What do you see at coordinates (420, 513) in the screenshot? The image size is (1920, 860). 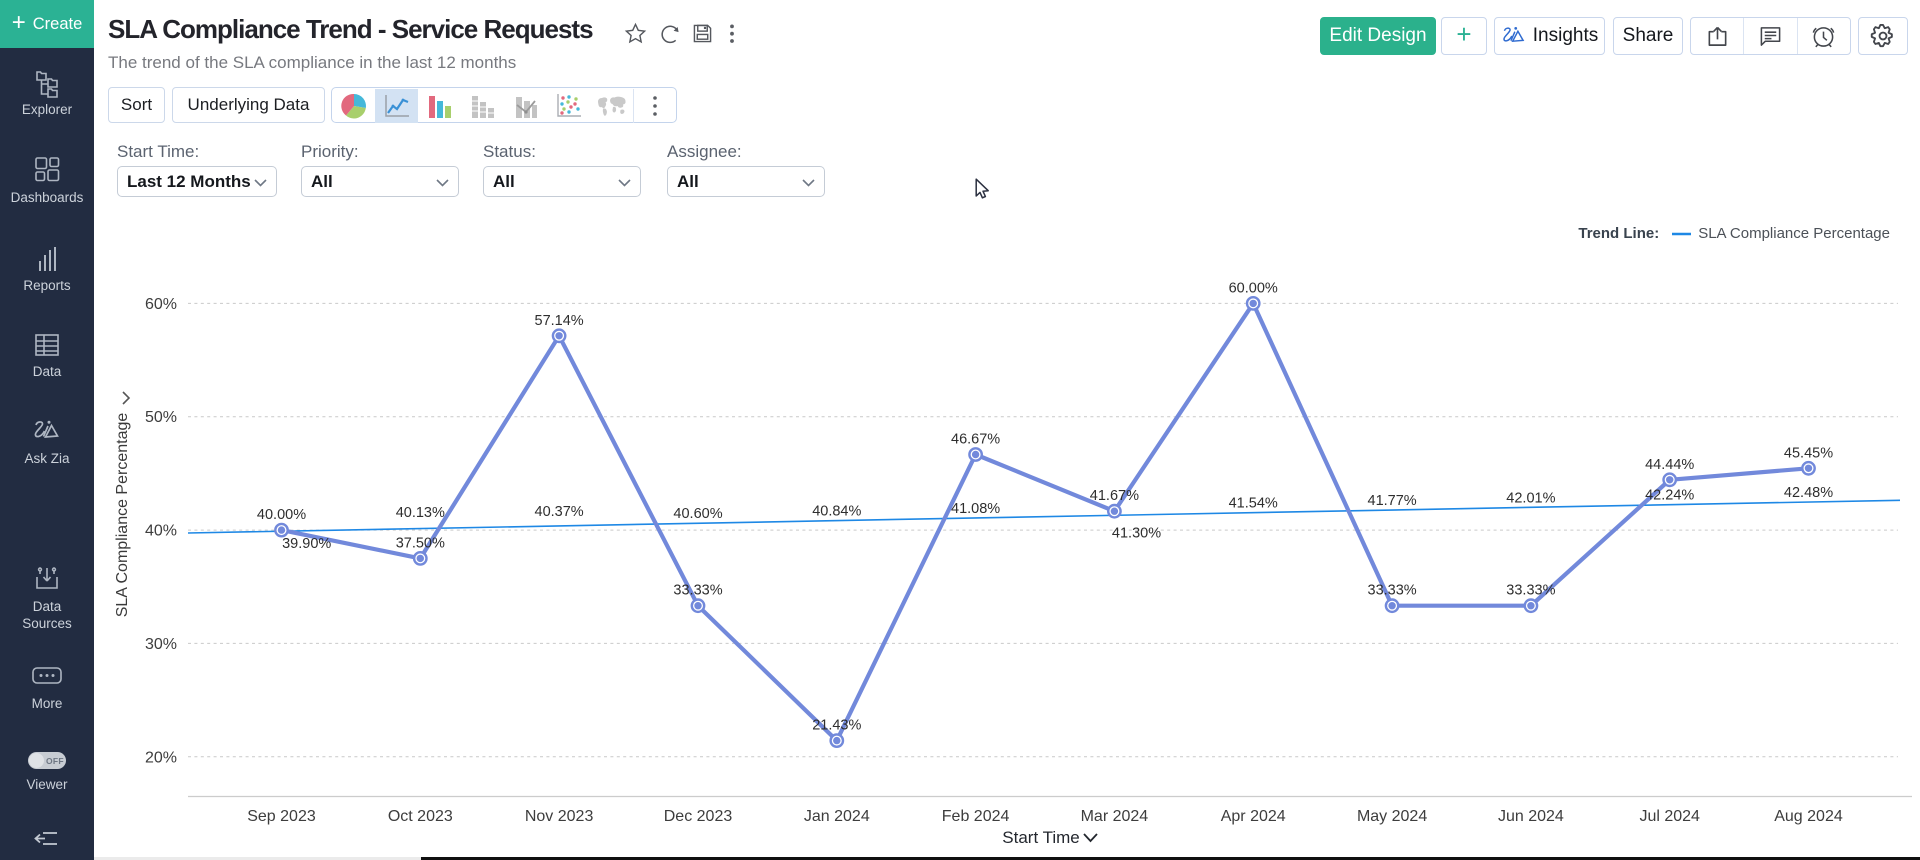 I see `svg-text: 40.13%` at bounding box center [420, 513].